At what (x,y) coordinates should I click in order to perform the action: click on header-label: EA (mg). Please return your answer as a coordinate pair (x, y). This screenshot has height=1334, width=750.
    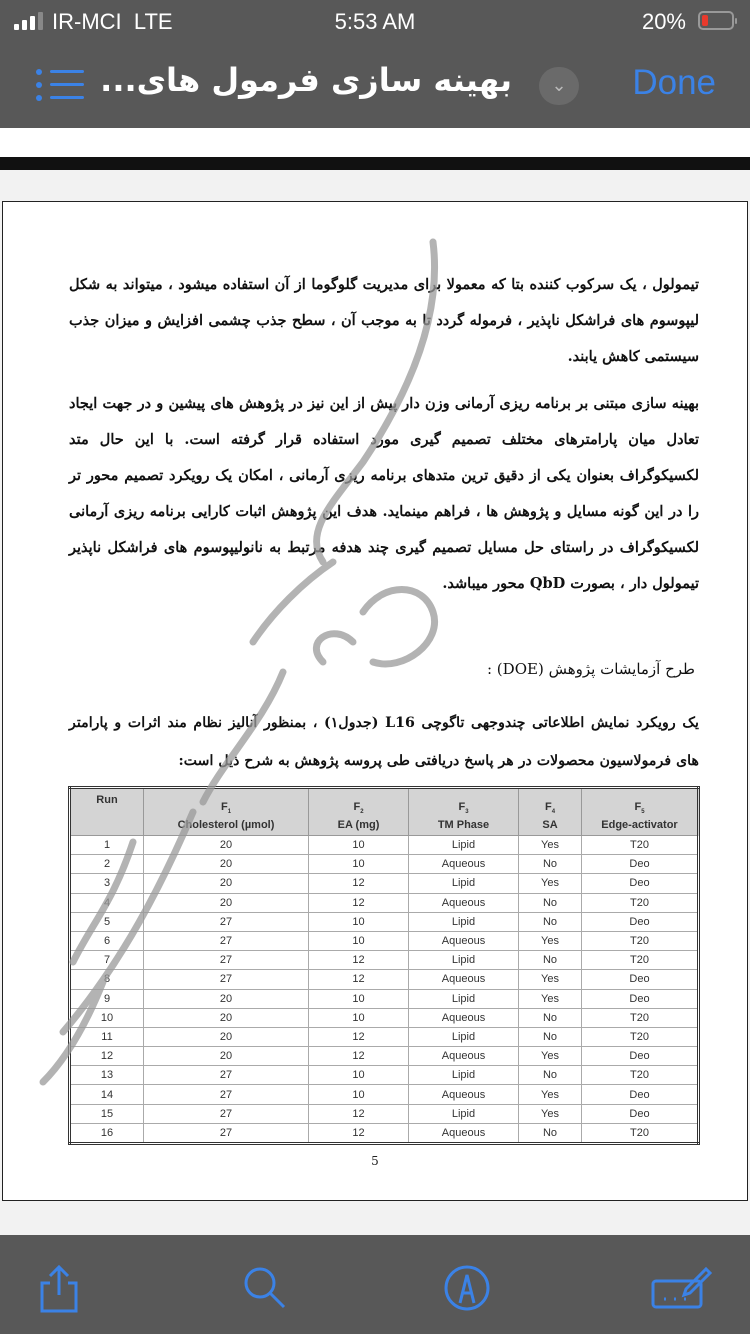
    Looking at the image, I should click on (358, 825).